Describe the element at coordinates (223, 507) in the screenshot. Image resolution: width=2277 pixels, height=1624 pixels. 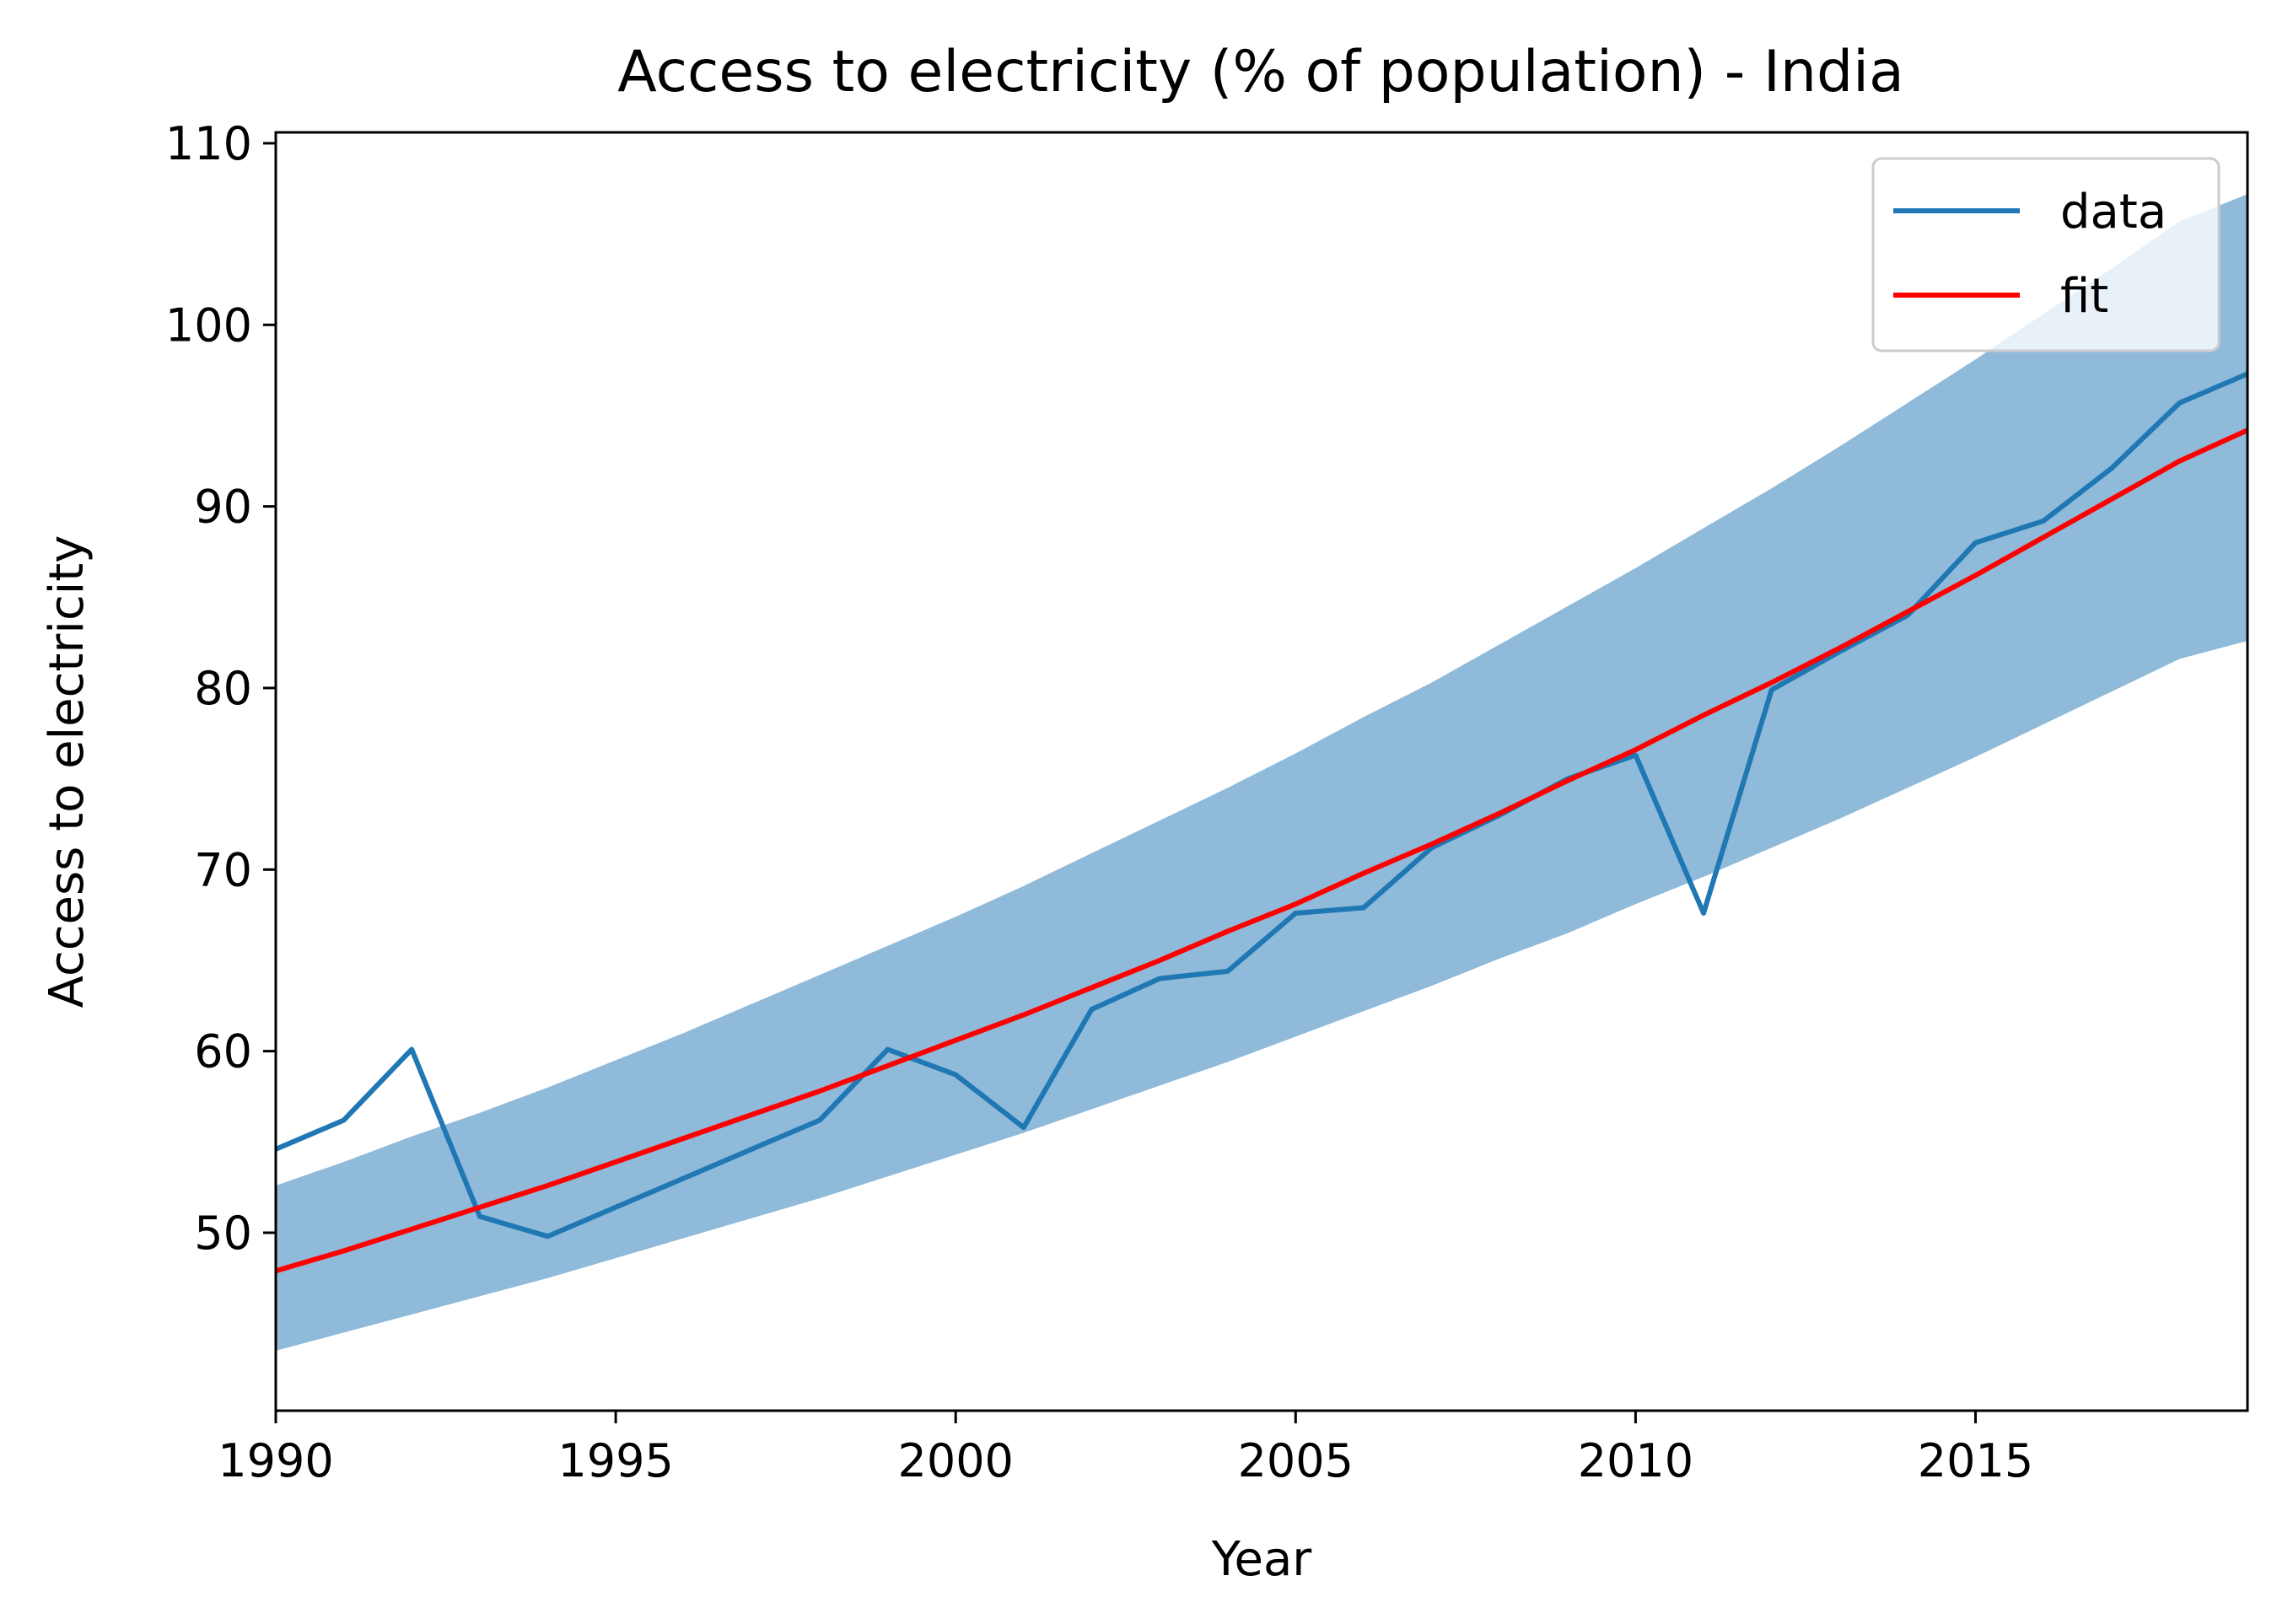
I see `y-tick-label-90: 90` at that location.